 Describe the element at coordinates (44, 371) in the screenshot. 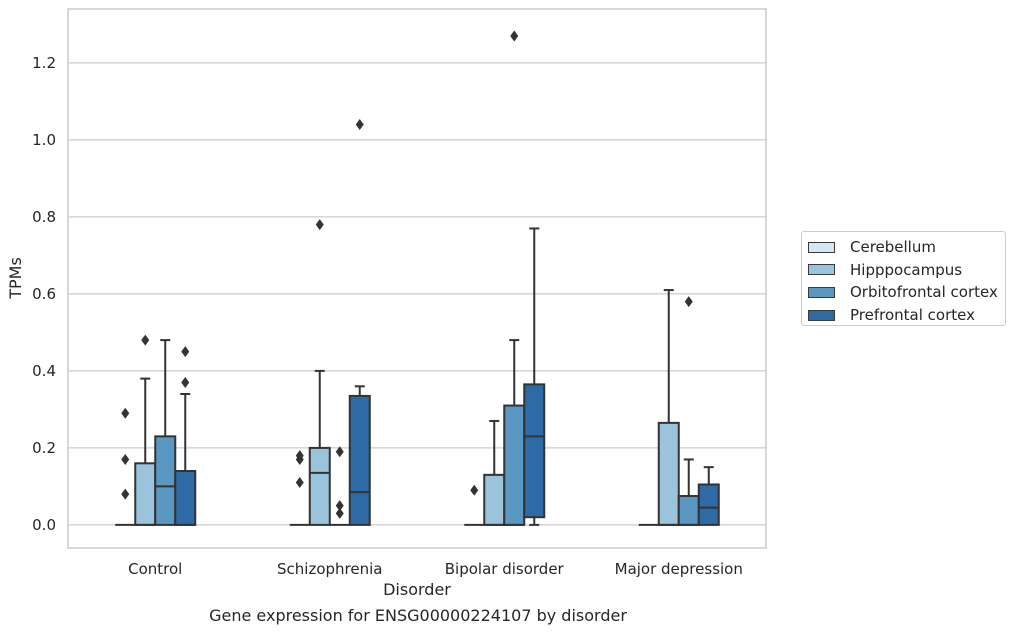

I see `y-tick-label: 0.4` at that location.